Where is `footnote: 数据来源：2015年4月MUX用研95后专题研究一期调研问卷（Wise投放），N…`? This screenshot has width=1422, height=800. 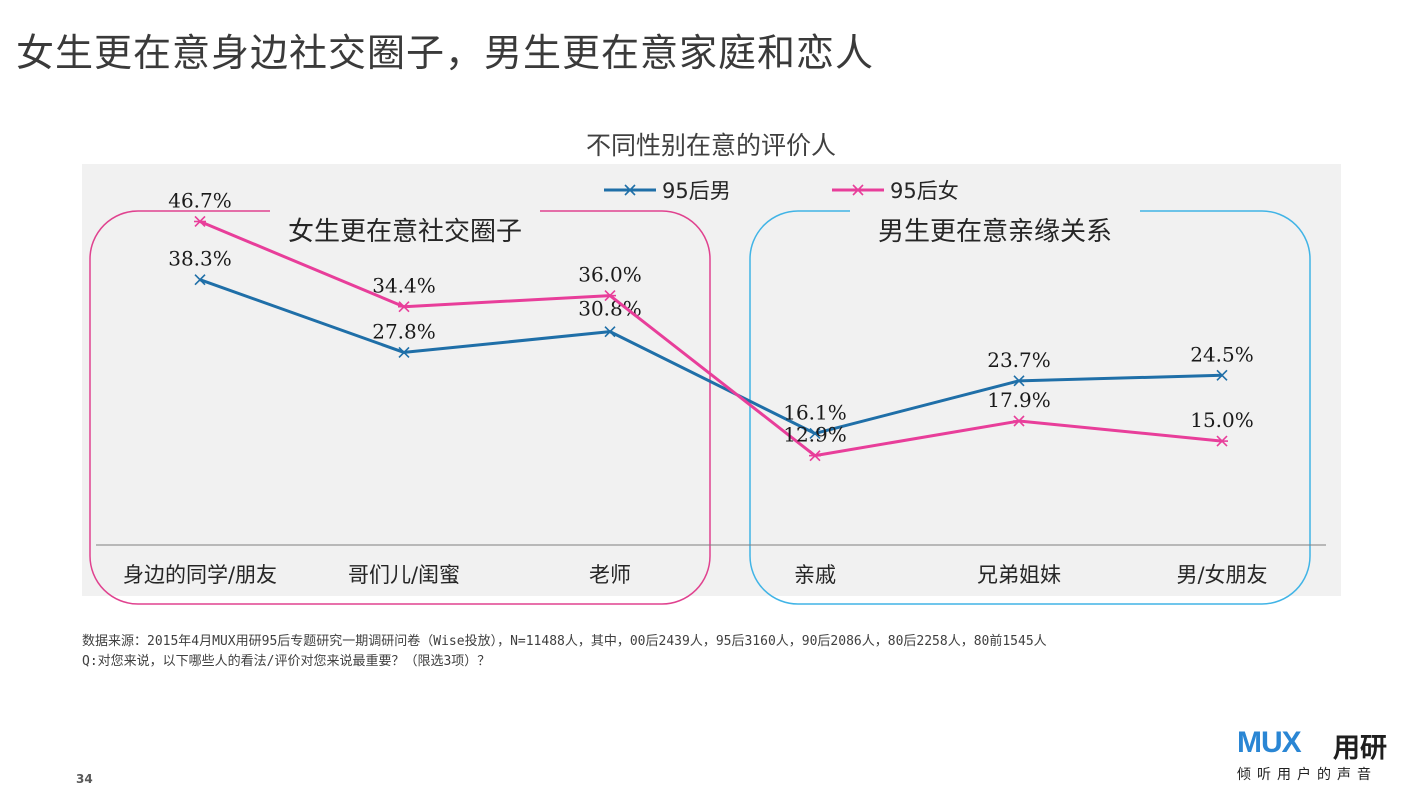 footnote: 数据来源：2015年4月MUX用研95后专题研究一期调研问卷（Wise投放），N… is located at coordinates (564, 652).